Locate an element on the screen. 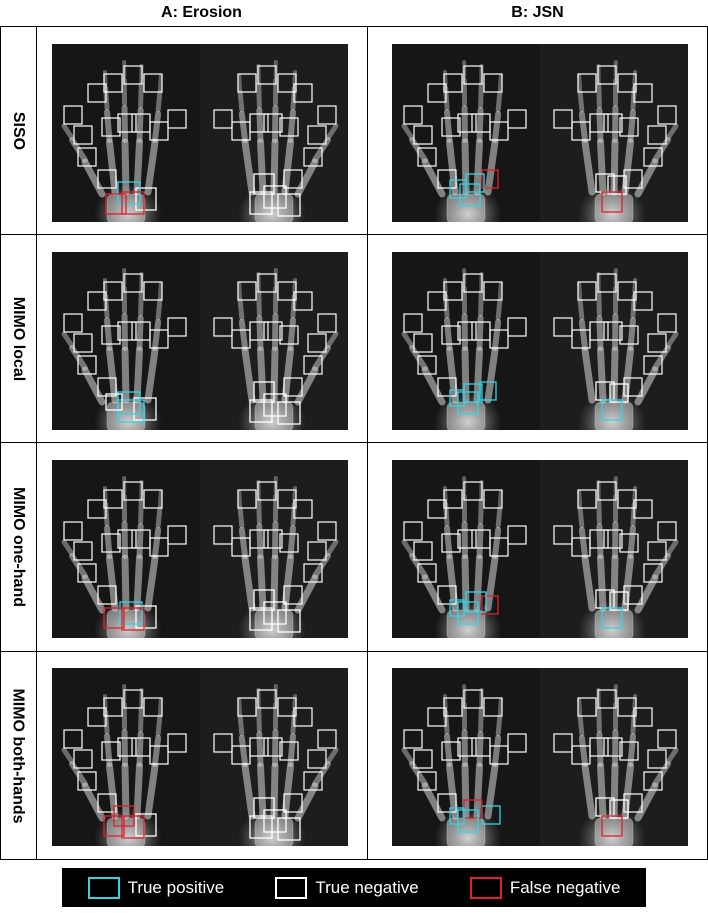 Image resolution: width=708 pixels, height=913 pixels. grid-column-divider is located at coordinates (367, 443).